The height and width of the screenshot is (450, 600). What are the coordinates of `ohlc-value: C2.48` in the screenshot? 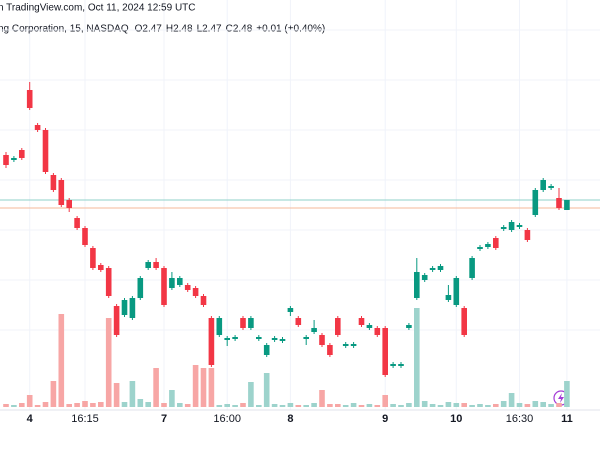 It's located at (239, 29).